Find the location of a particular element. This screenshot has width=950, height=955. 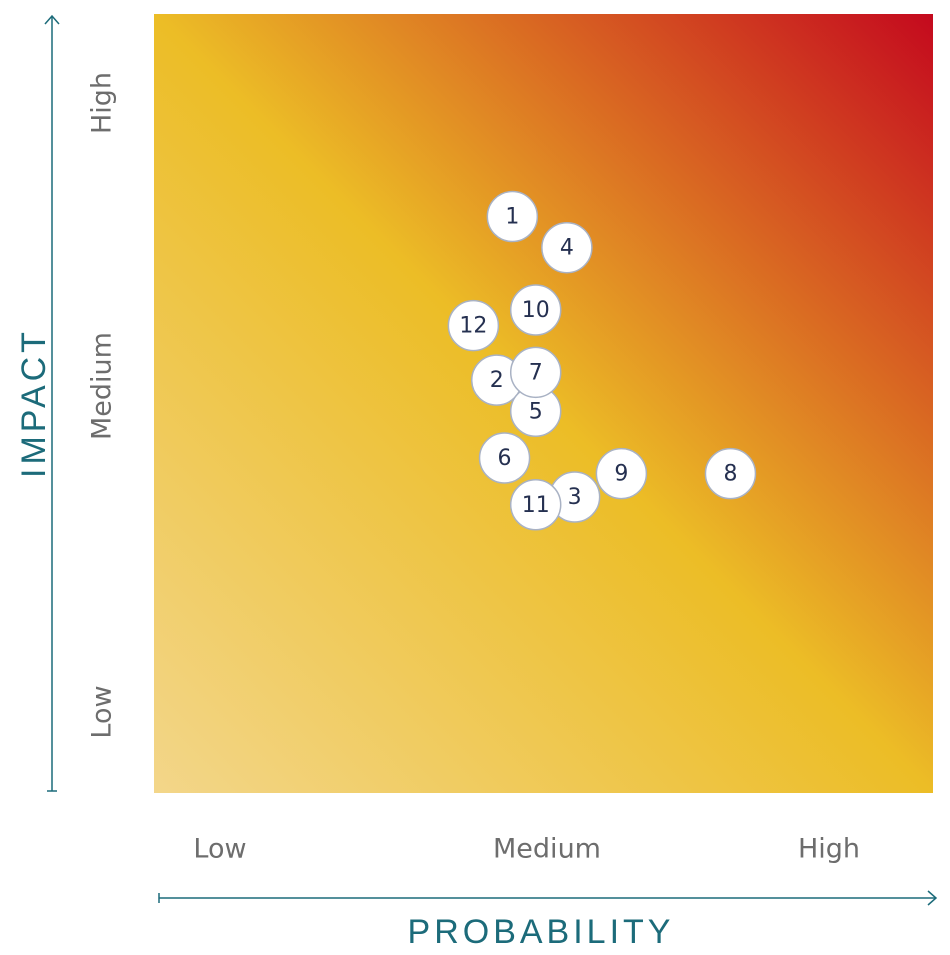

risk-marker-12: 12 is located at coordinates (473, 325).